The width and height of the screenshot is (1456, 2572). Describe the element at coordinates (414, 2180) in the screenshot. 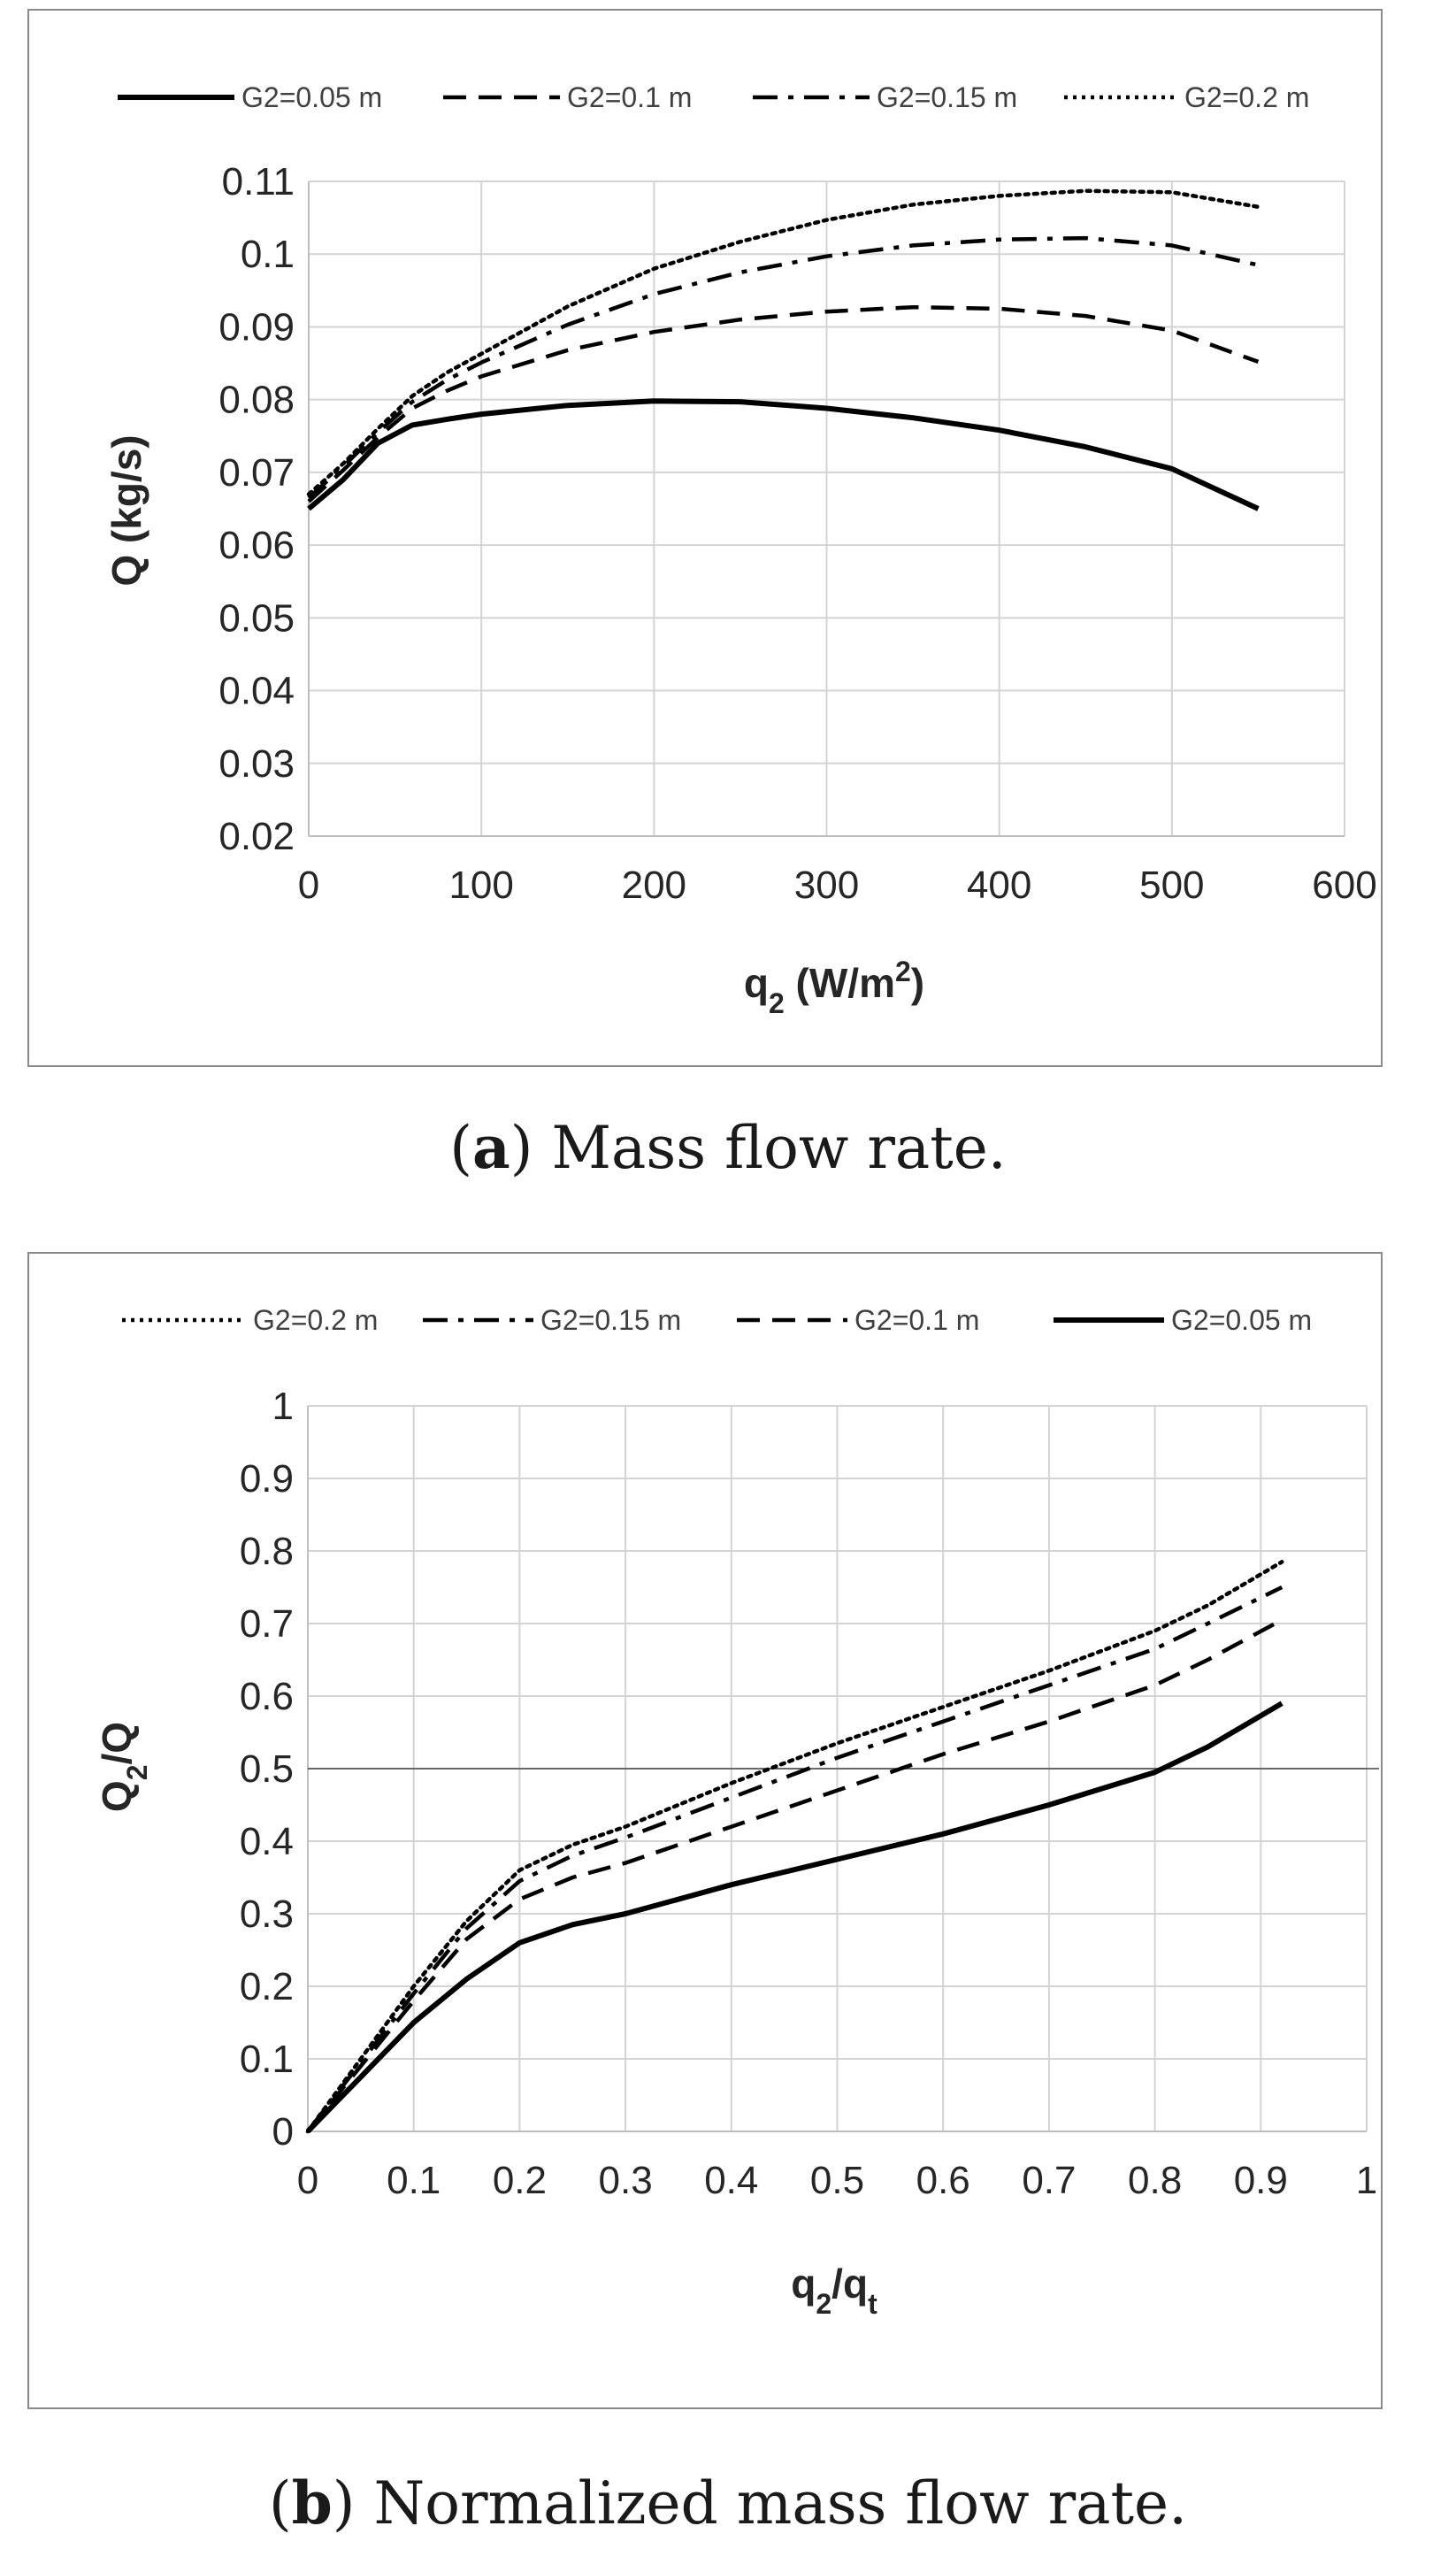

I see `x-tick-label: 0.1` at that location.